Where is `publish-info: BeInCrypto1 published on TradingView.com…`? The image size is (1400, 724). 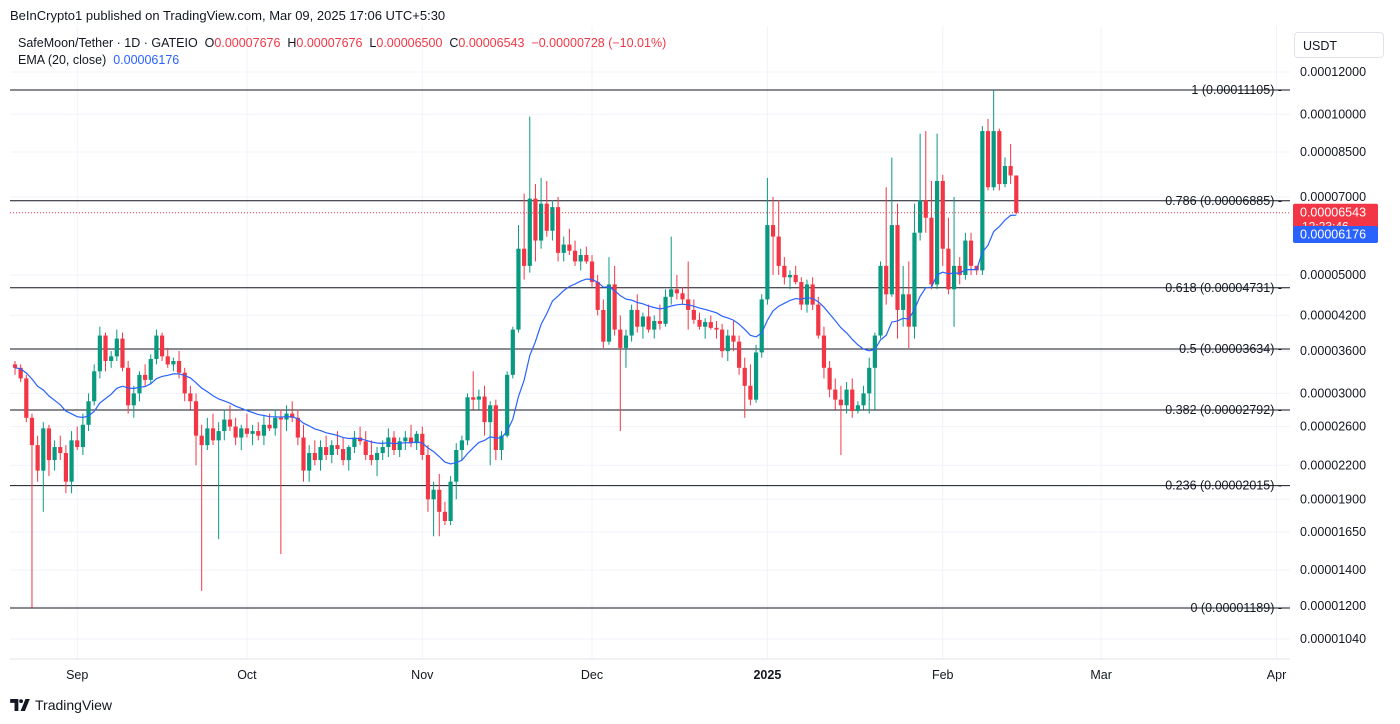 publish-info: BeInCrypto1 published on TradingView.com… is located at coordinates (228, 15).